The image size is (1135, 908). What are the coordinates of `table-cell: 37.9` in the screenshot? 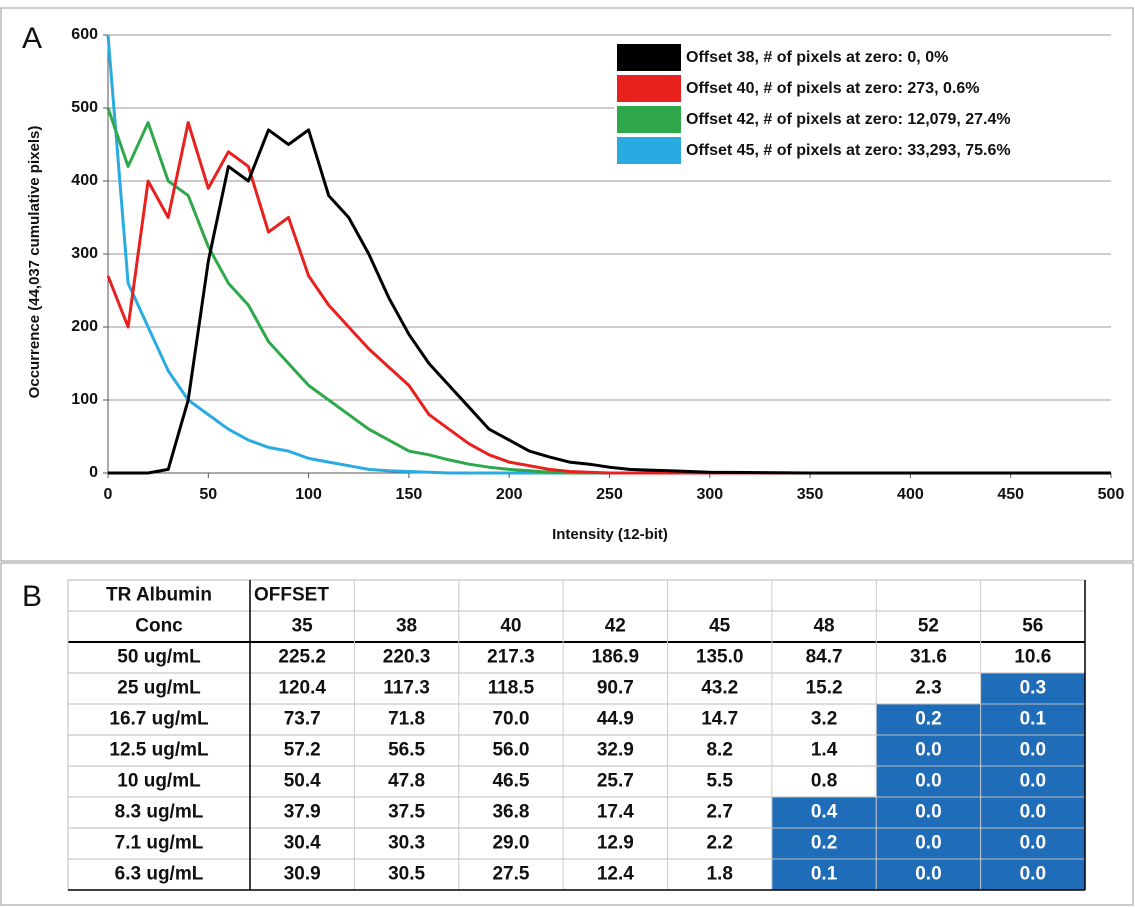 It's located at (302, 812).